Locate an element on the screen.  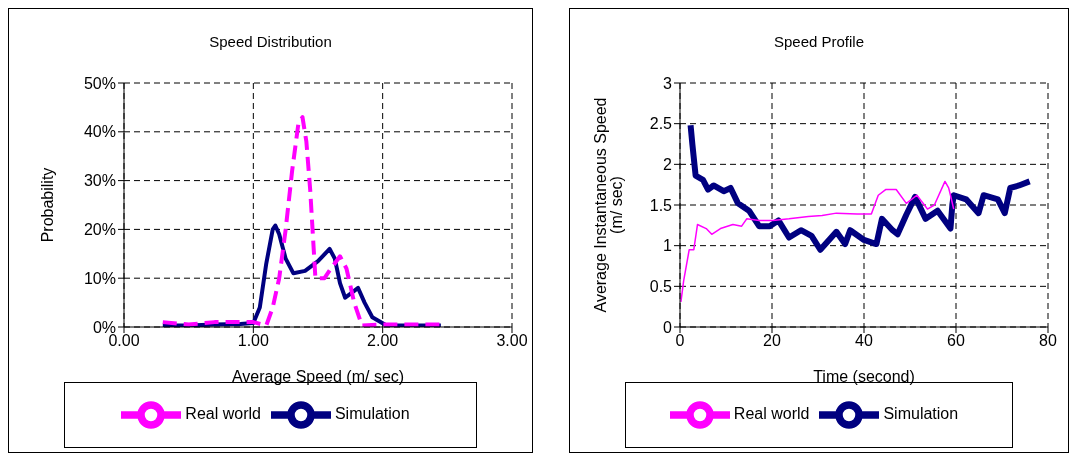
x-tick-label: 60 is located at coordinates (956, 341).